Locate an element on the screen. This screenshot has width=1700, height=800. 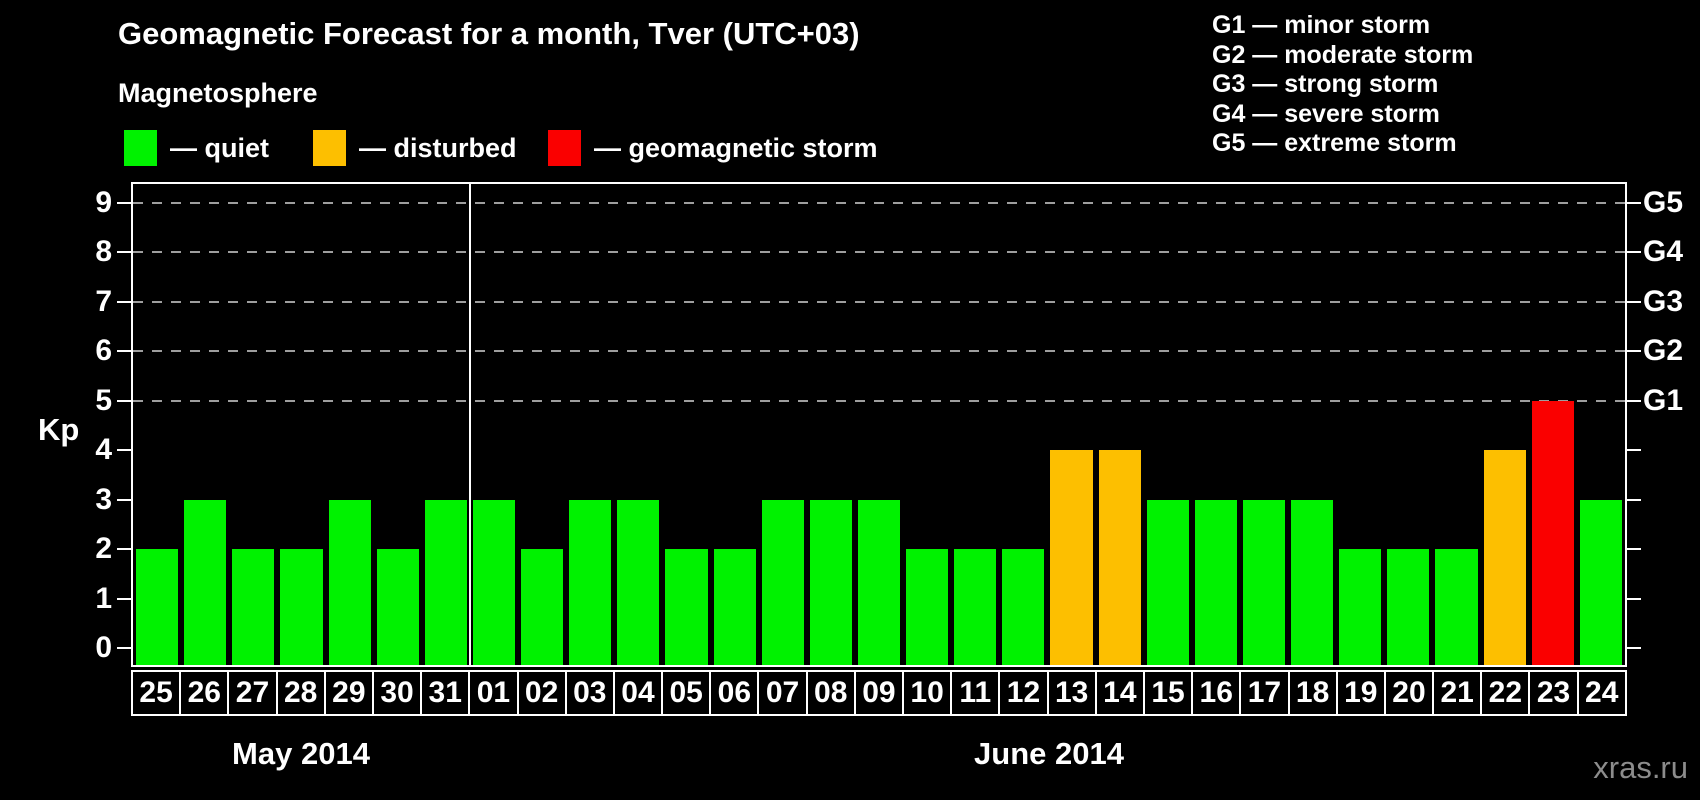
right-tick-kp7 is located at coordinates (1634, 301).